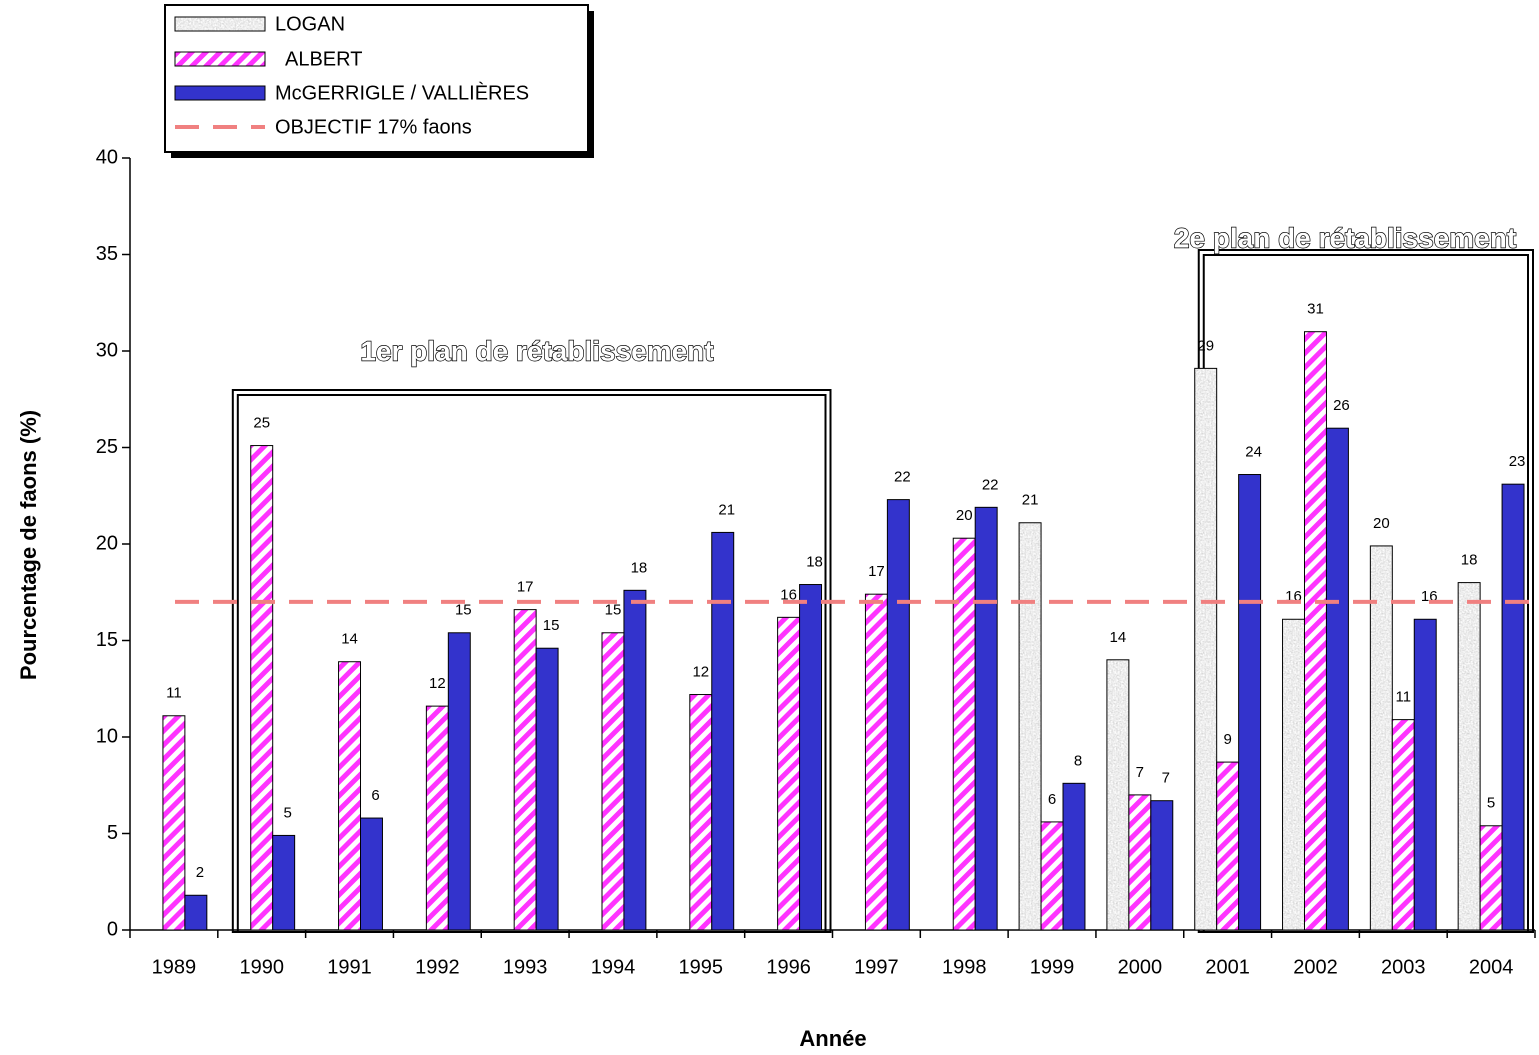  What do you see at coordinates (107, 157) in the screenshot?
I see `y-tick-label: 40` at bounding box center [107, 157].